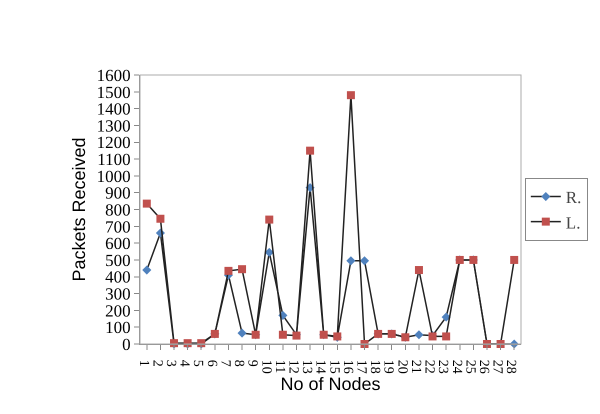  I want to click on x-tick-label: 17, so click(361, 367).